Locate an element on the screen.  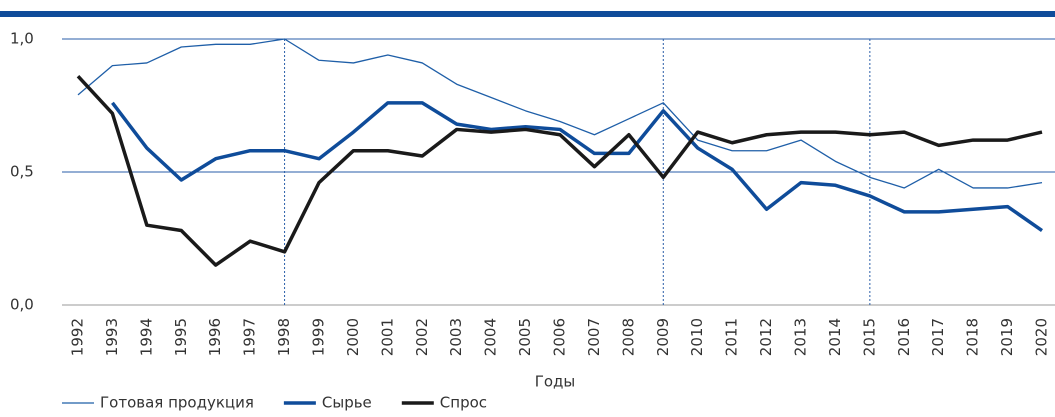
legend-label: Готовая продукция is located at coordinates (177, 403).